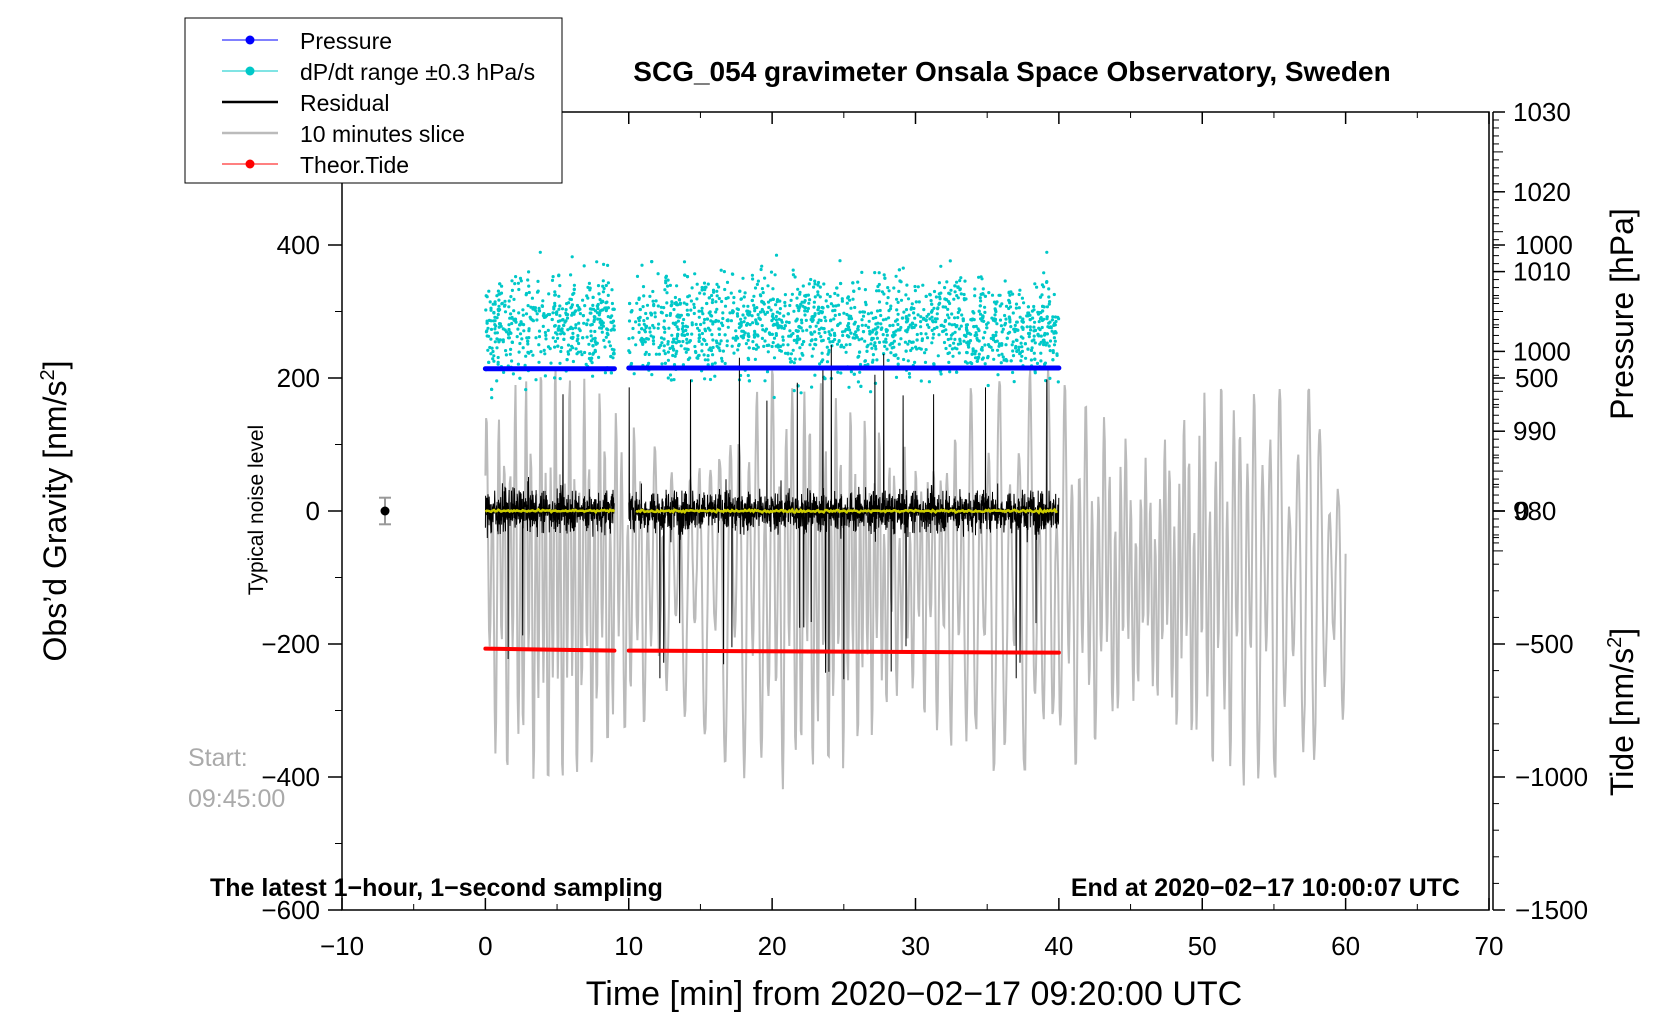 This screenshot has width=1676, height=1020. I want to click on noise-dot, so click(385, 511).